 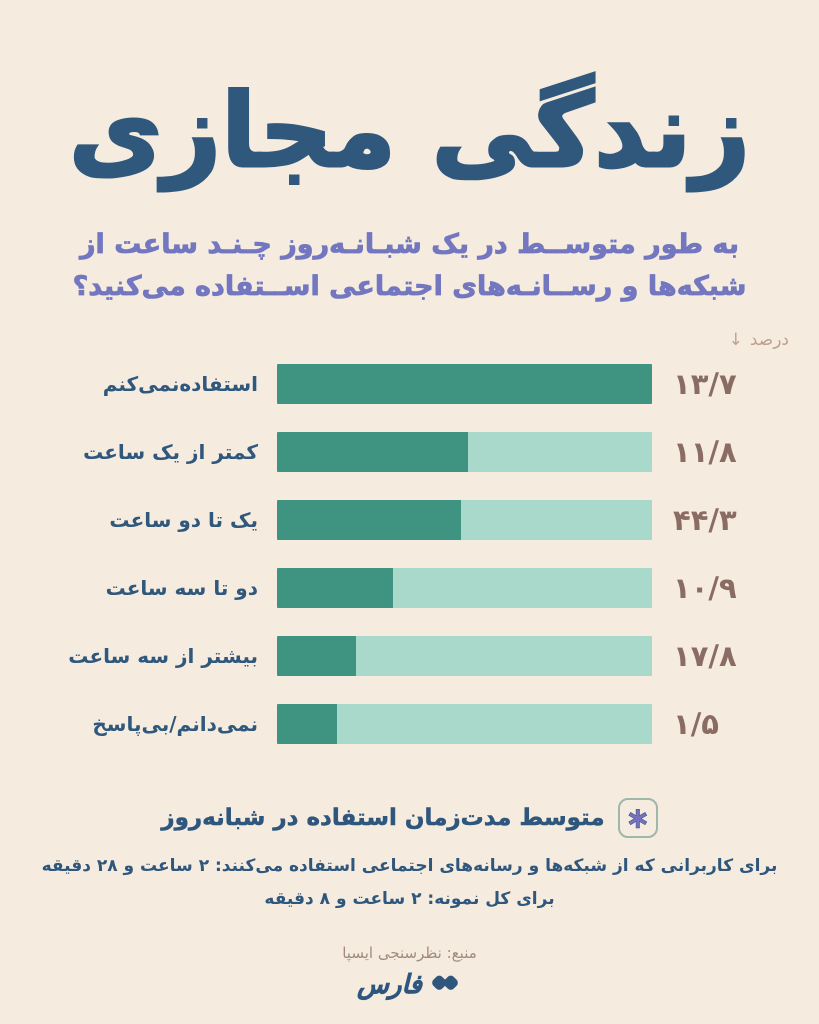 I want to click on page-title: زندگی مجازی, so click(x=410, y=132).